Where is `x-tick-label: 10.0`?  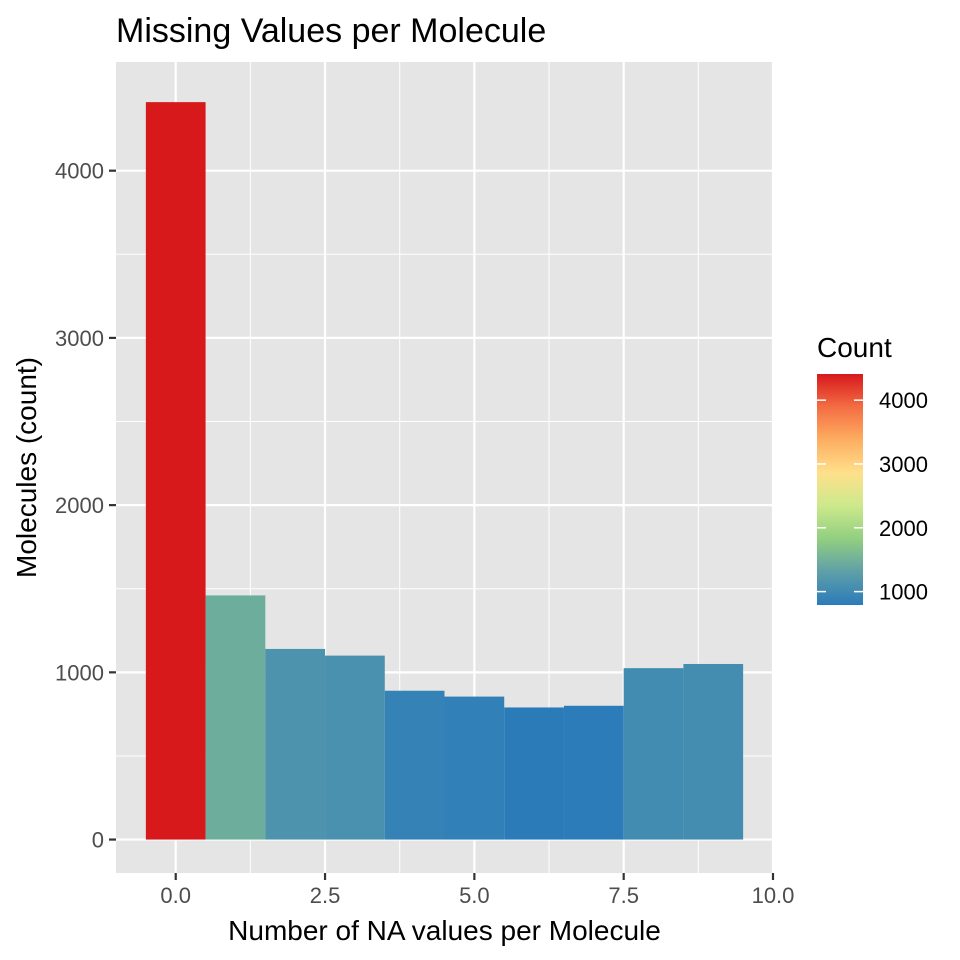 x-tick-label: 10.0 is located at coordinates (773, 895).